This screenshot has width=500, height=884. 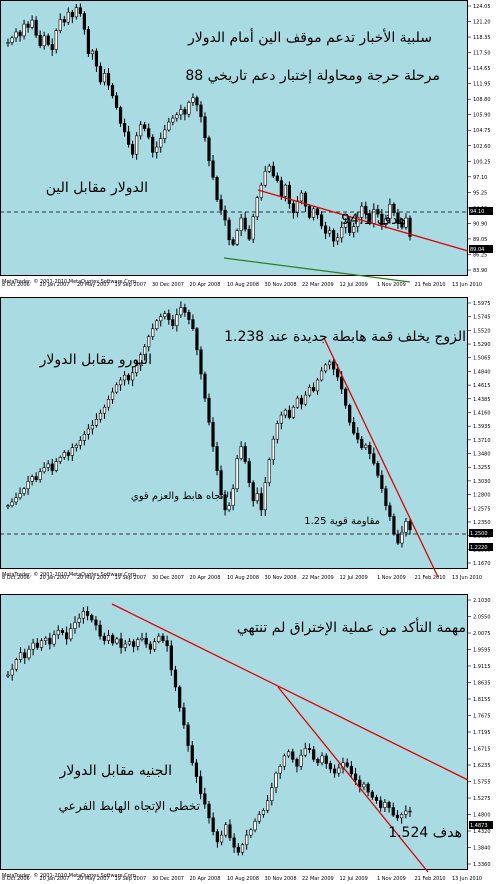 What do you see at coordinates (482, 766) in the screenshot?
I see `y-tick-label: 1.6235` at bounding box center [482, 766].